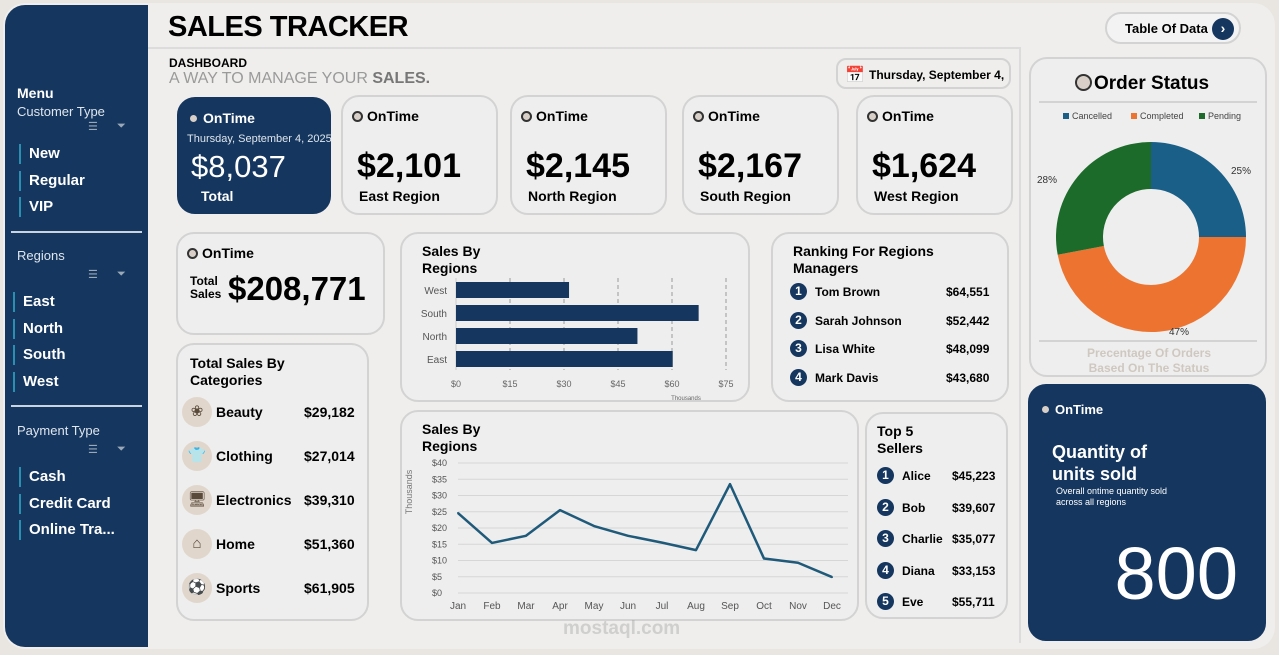 The height and width of the screenshot is (655, 1279). Describe the element at coordinates (238, 588) in the screenshot. I see `category-name: Sports` at that location.